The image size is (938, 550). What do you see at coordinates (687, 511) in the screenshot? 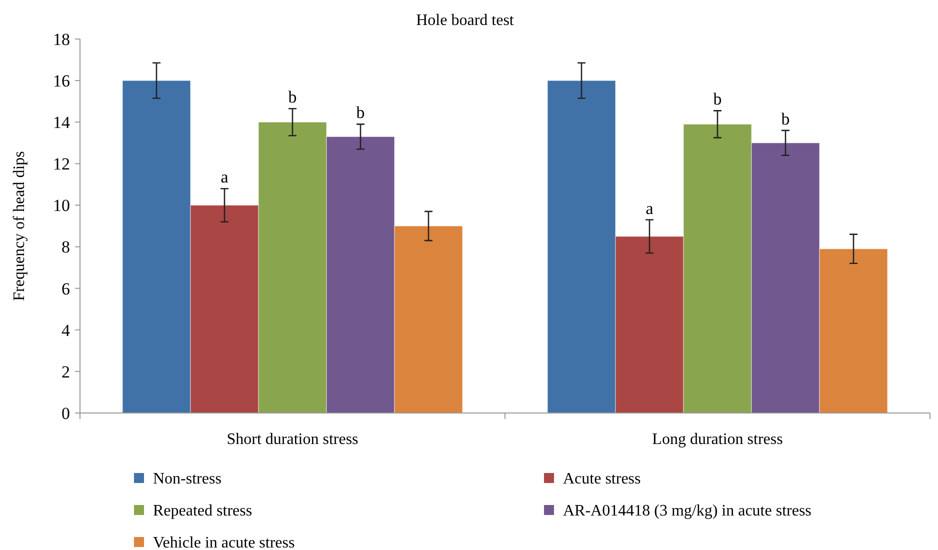
I see `legend-label: AR-A014418 (3 mg/kg) in acute stress` at bounding box center [687, 511].